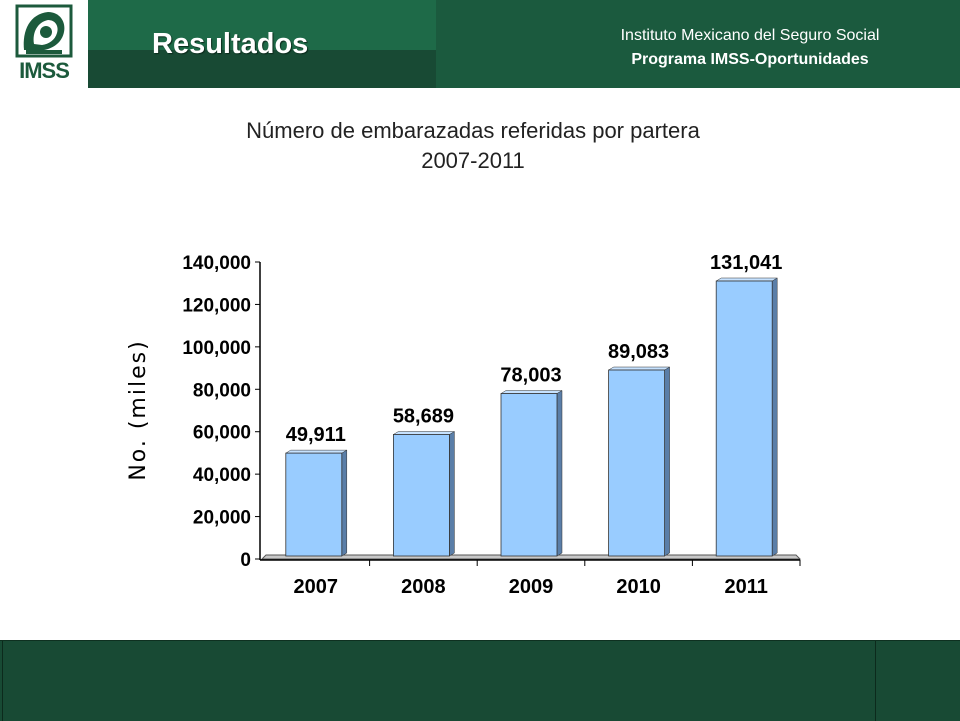 This screenshot has width=960, height=721. I want to click on logo-text: IMSS, so click(44, 70).